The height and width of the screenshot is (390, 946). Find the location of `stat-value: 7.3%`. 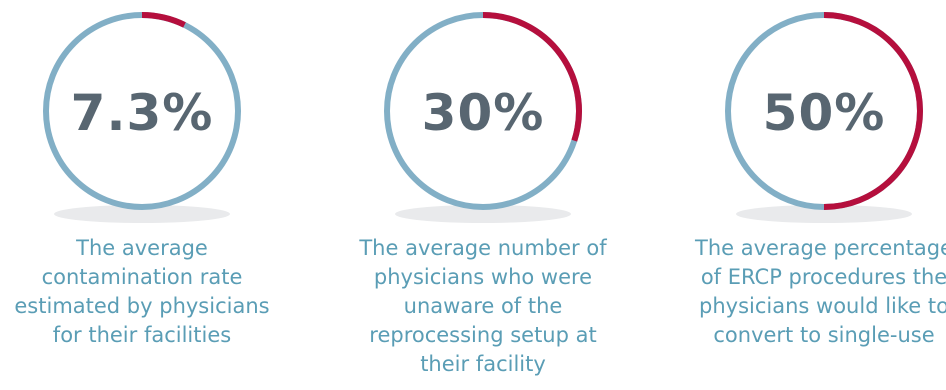

stat-value: 7.3% is located at coordinates (142, 113).